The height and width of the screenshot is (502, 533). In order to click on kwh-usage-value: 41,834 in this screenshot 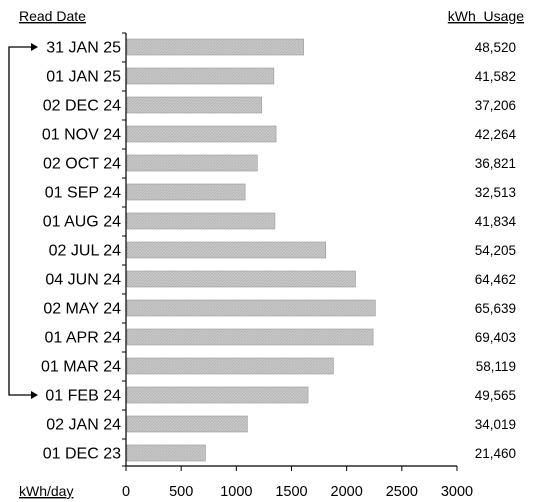, I will do `click(496, 221)`.